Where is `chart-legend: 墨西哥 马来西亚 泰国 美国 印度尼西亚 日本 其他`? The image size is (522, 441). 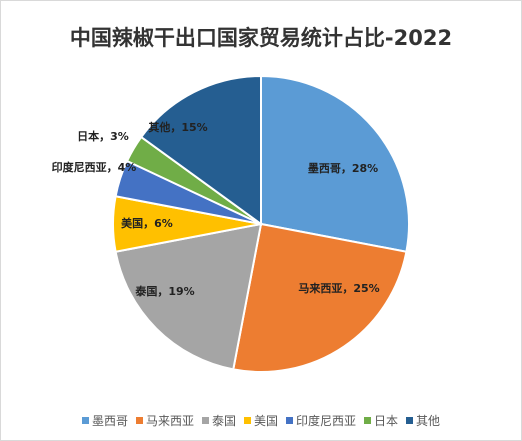 chart-legend: 墨西哥 马来西亚 泰国 美国 印度尼西亚 日本 其他 is located at coordinates (261, 420).